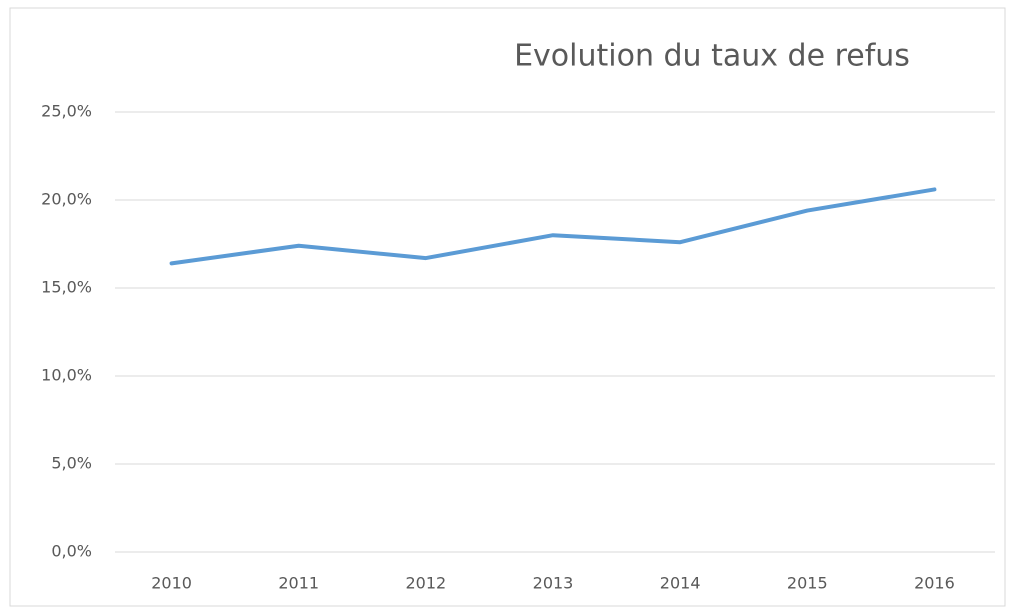 The image size is (1014, 613). Describe the element at coordinates (712, 56) in the screenshot. I see `chart-title: Evolution du taux de refus` at that location.